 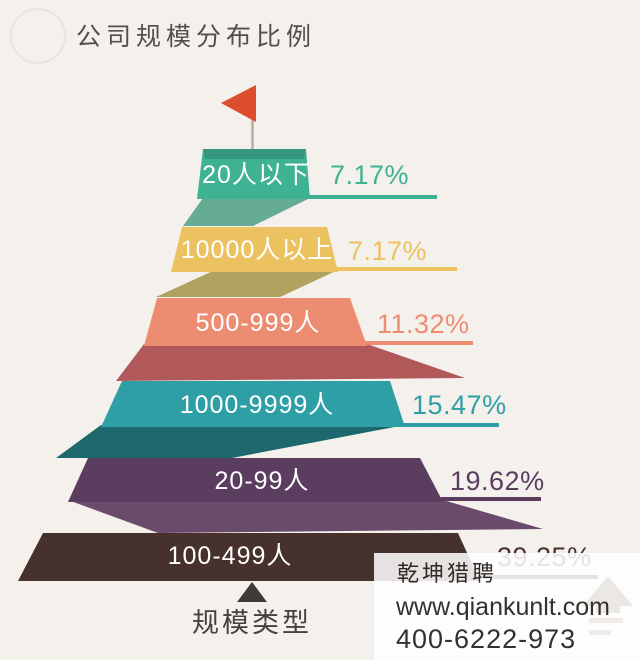 I want to click on layer-label-2: 10000人以上, so click(x=257, y=250).